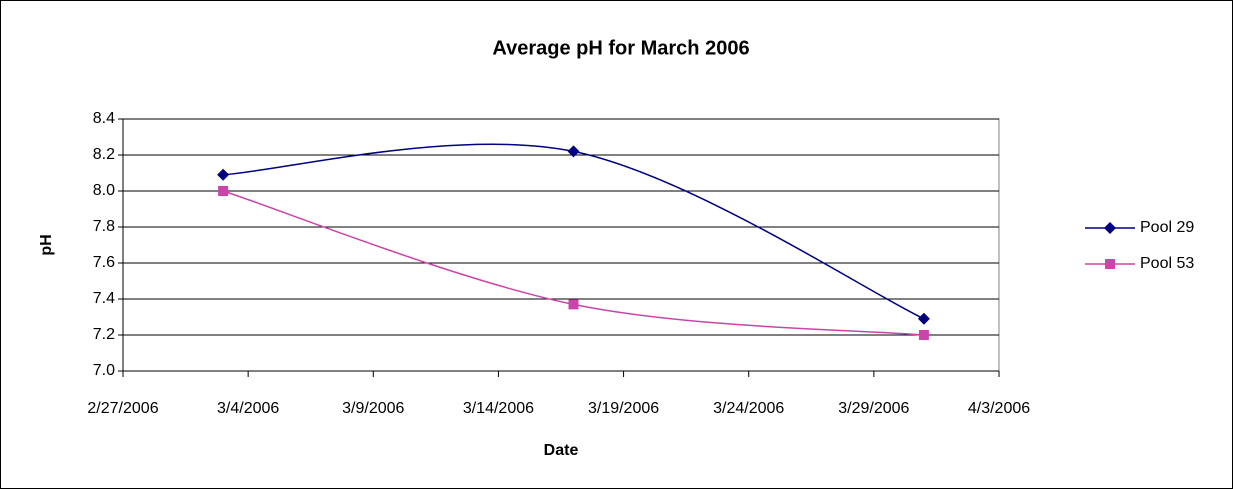 Image resolution: width=1233 pixels, height=489 pixels. Describe the element at coordinates (561, 450) in the screenshot. I see `x-axis-label: Date` at that location.